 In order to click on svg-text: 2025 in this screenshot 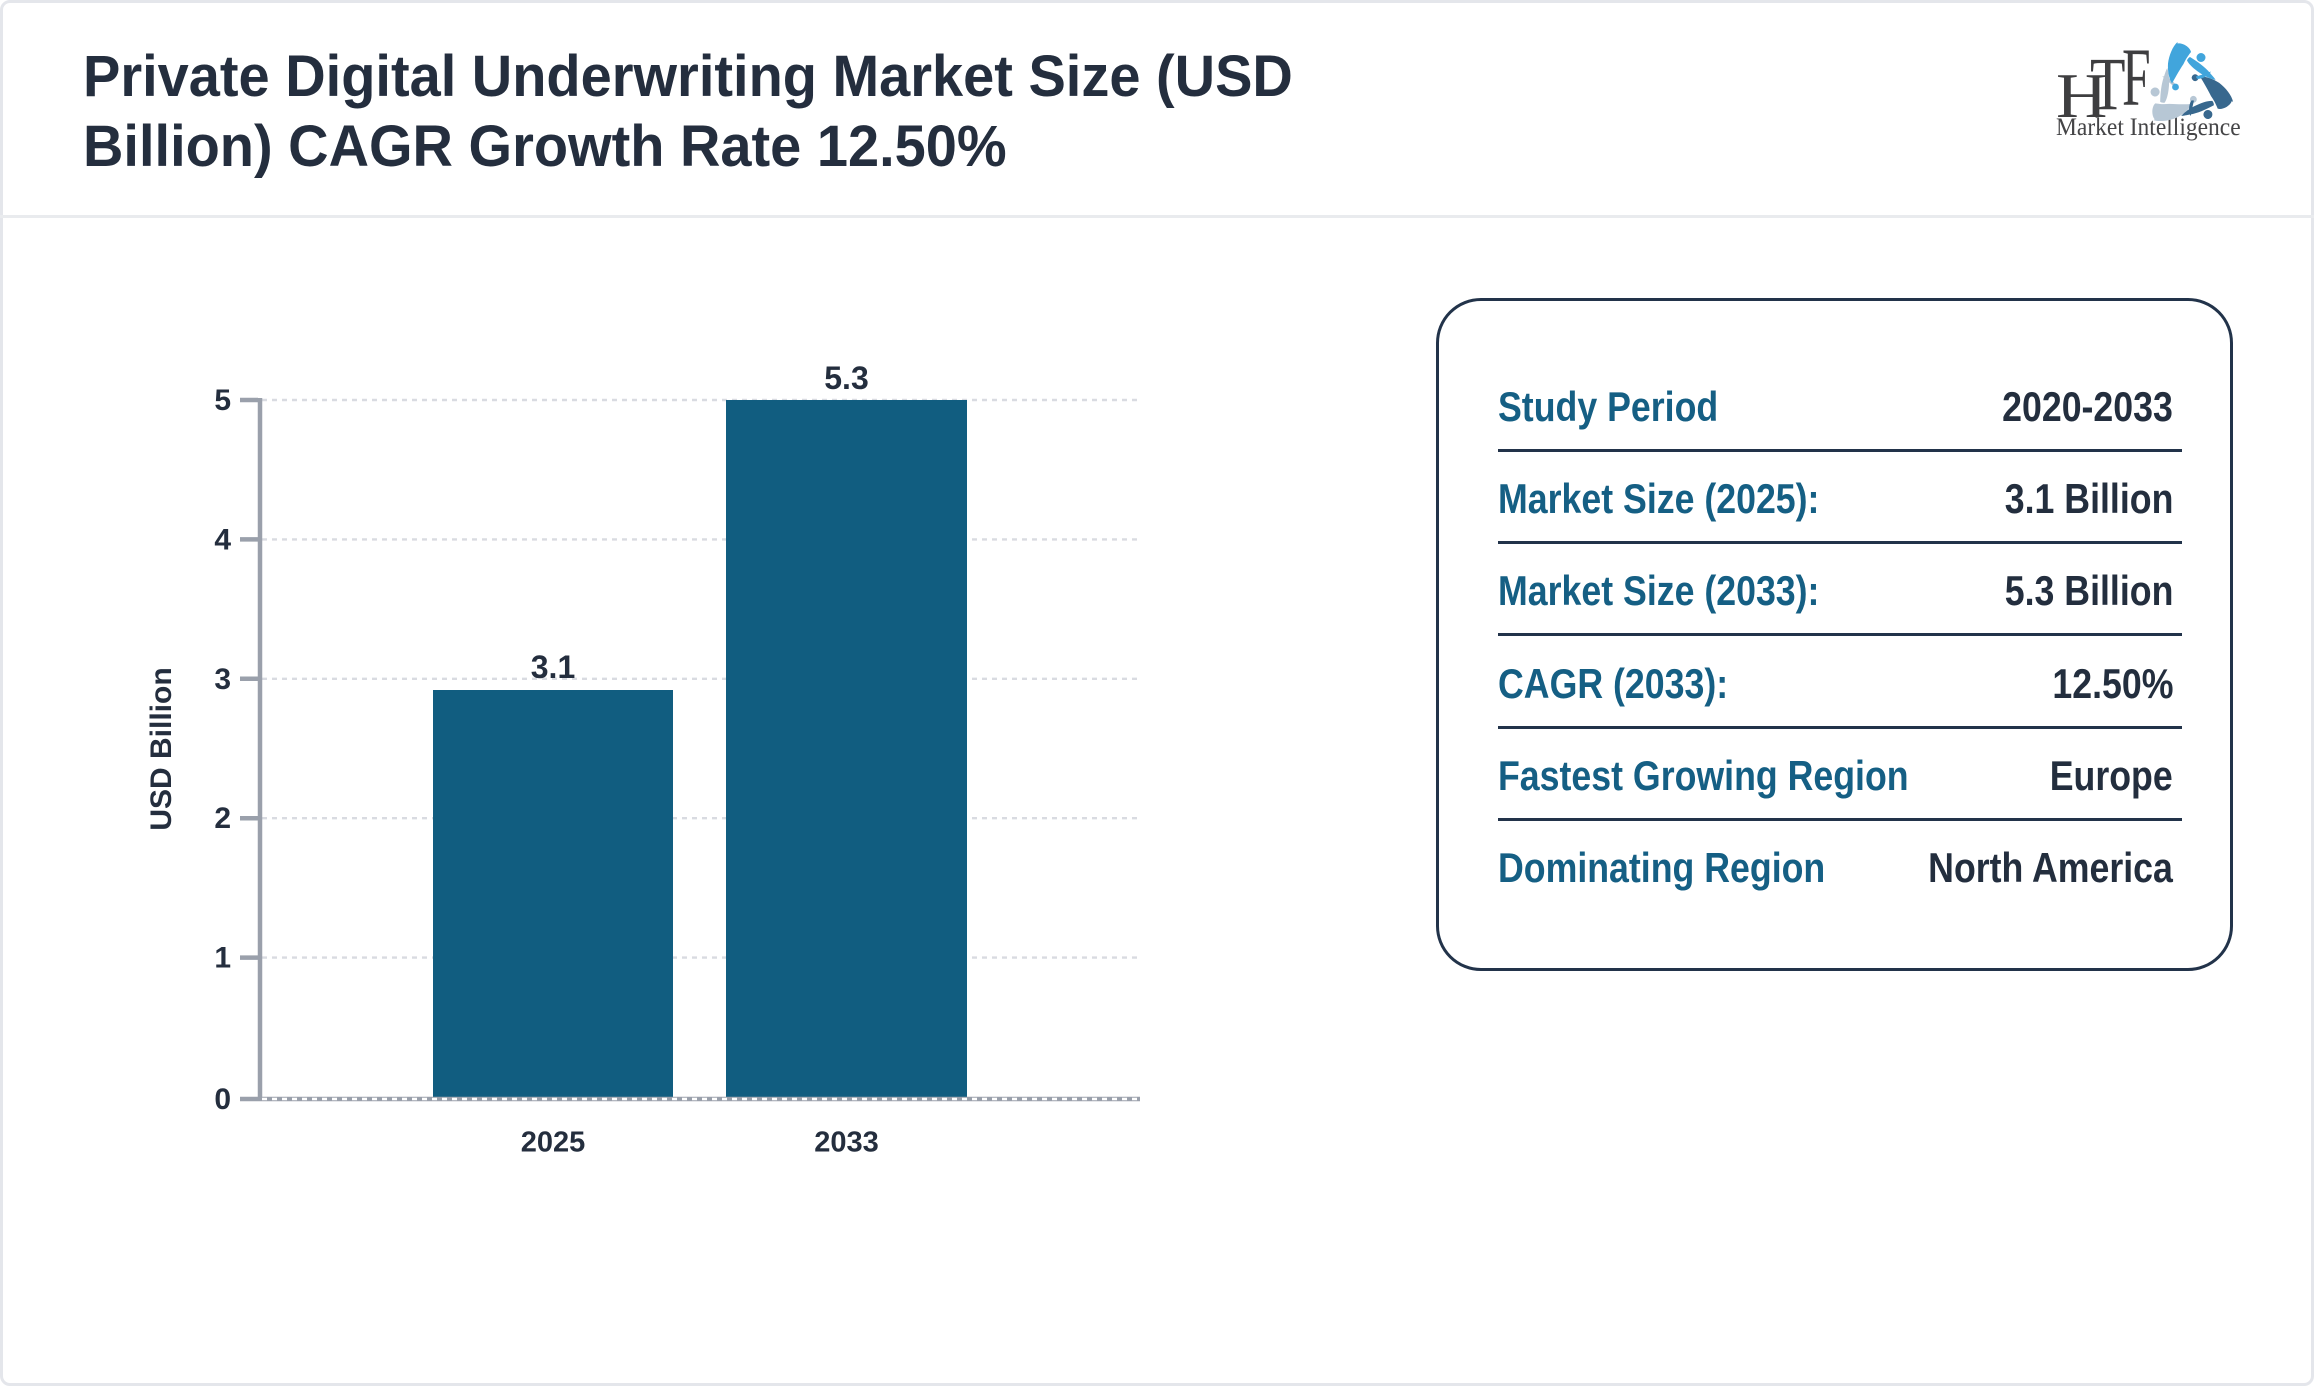, I will do `click(553, 1143)`.